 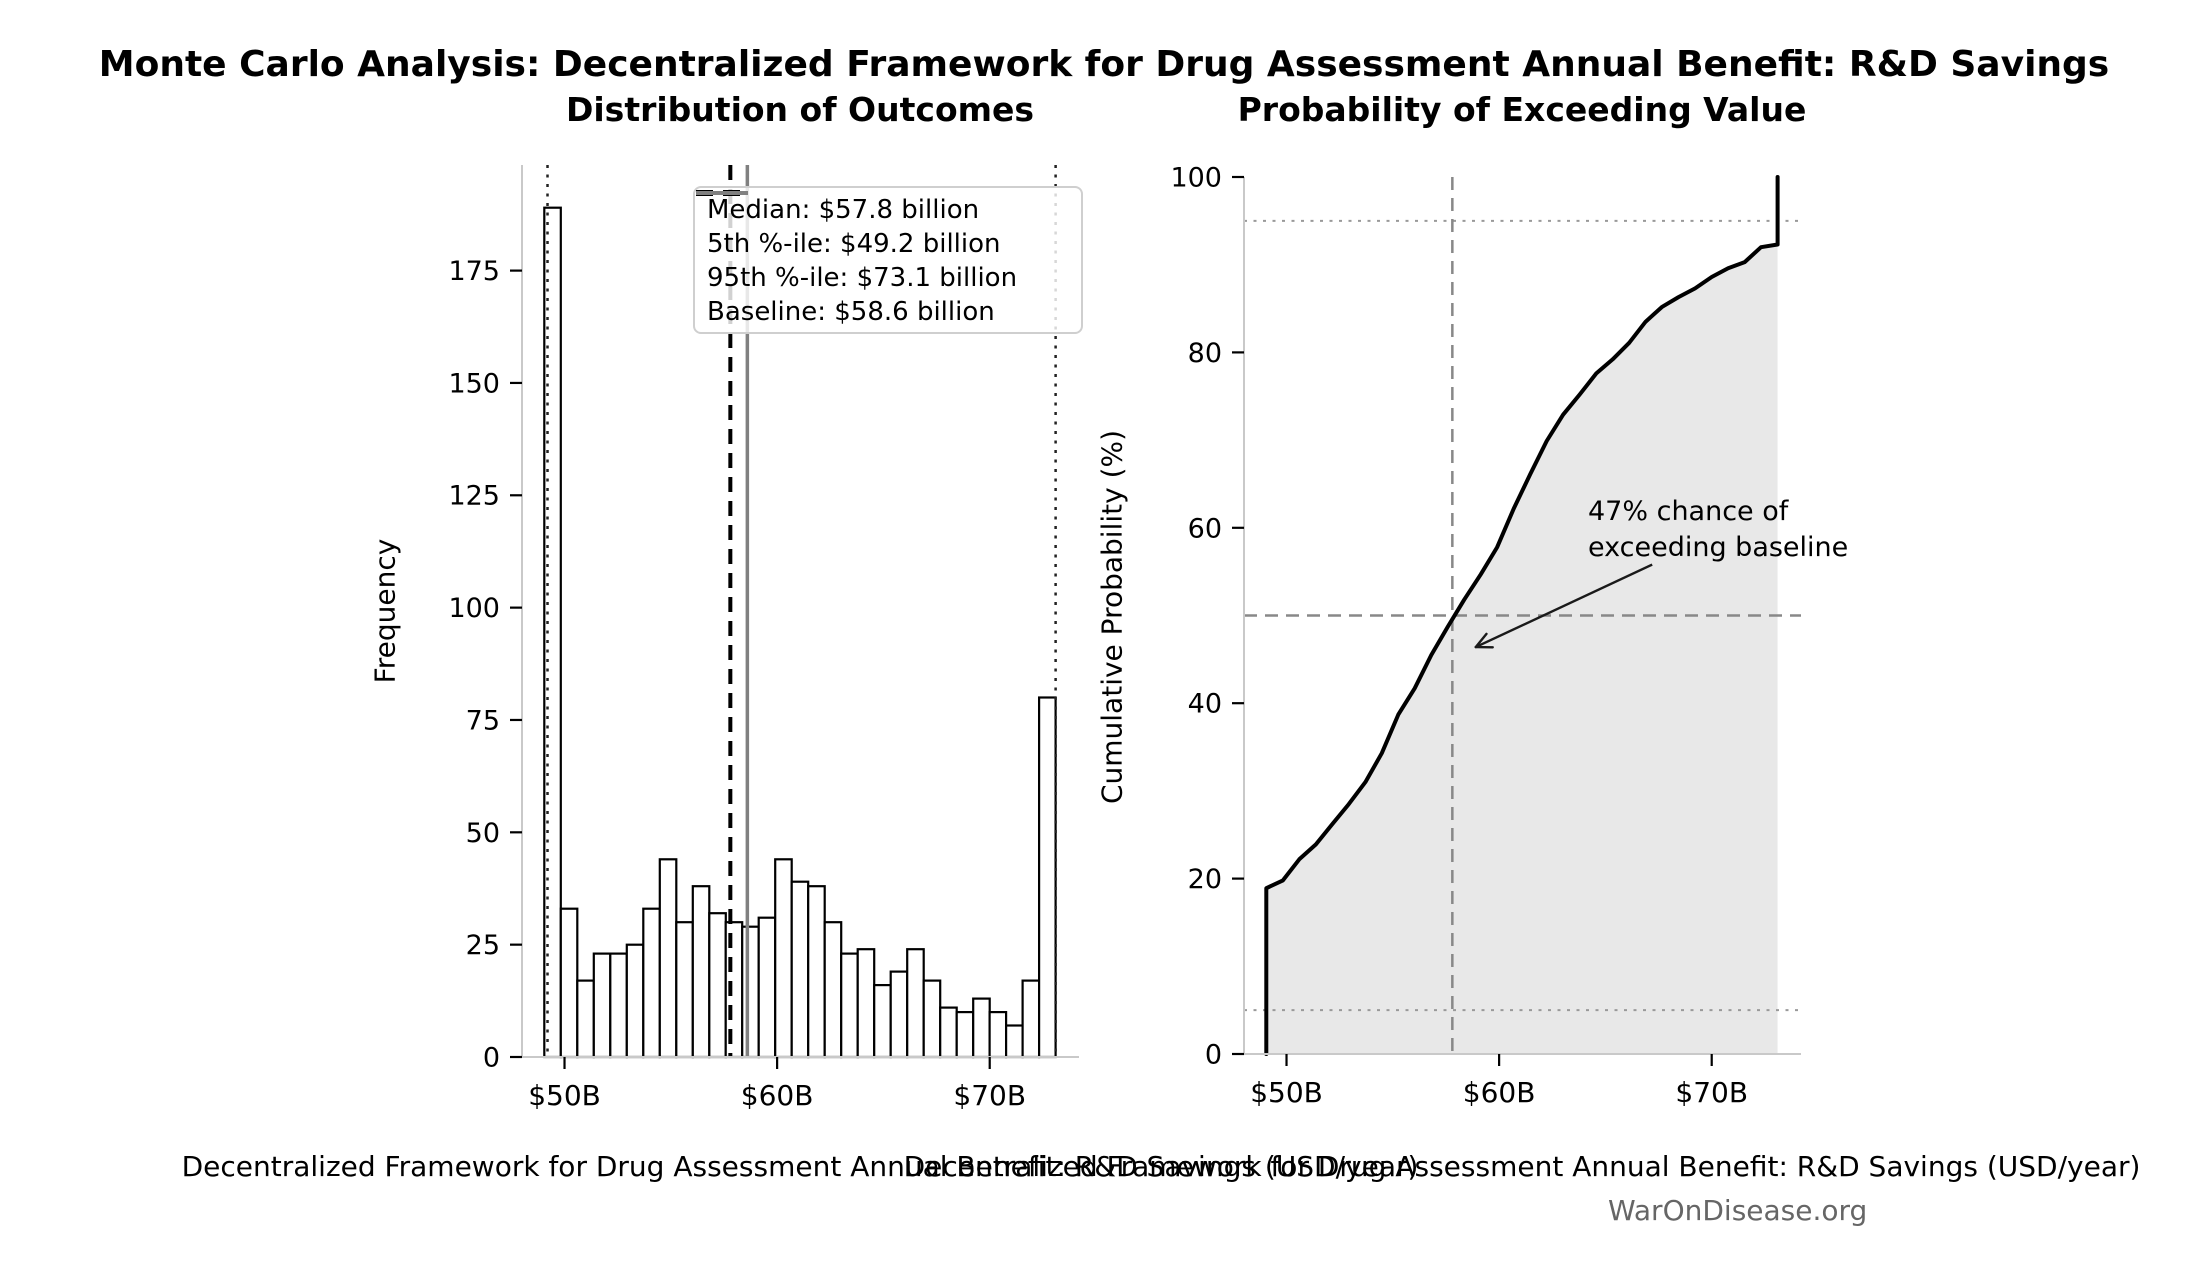 What do you see at coordinates (483, 833) in the screenshot?
I see `y-tick-label: 50` at bounding box center [483, 833].